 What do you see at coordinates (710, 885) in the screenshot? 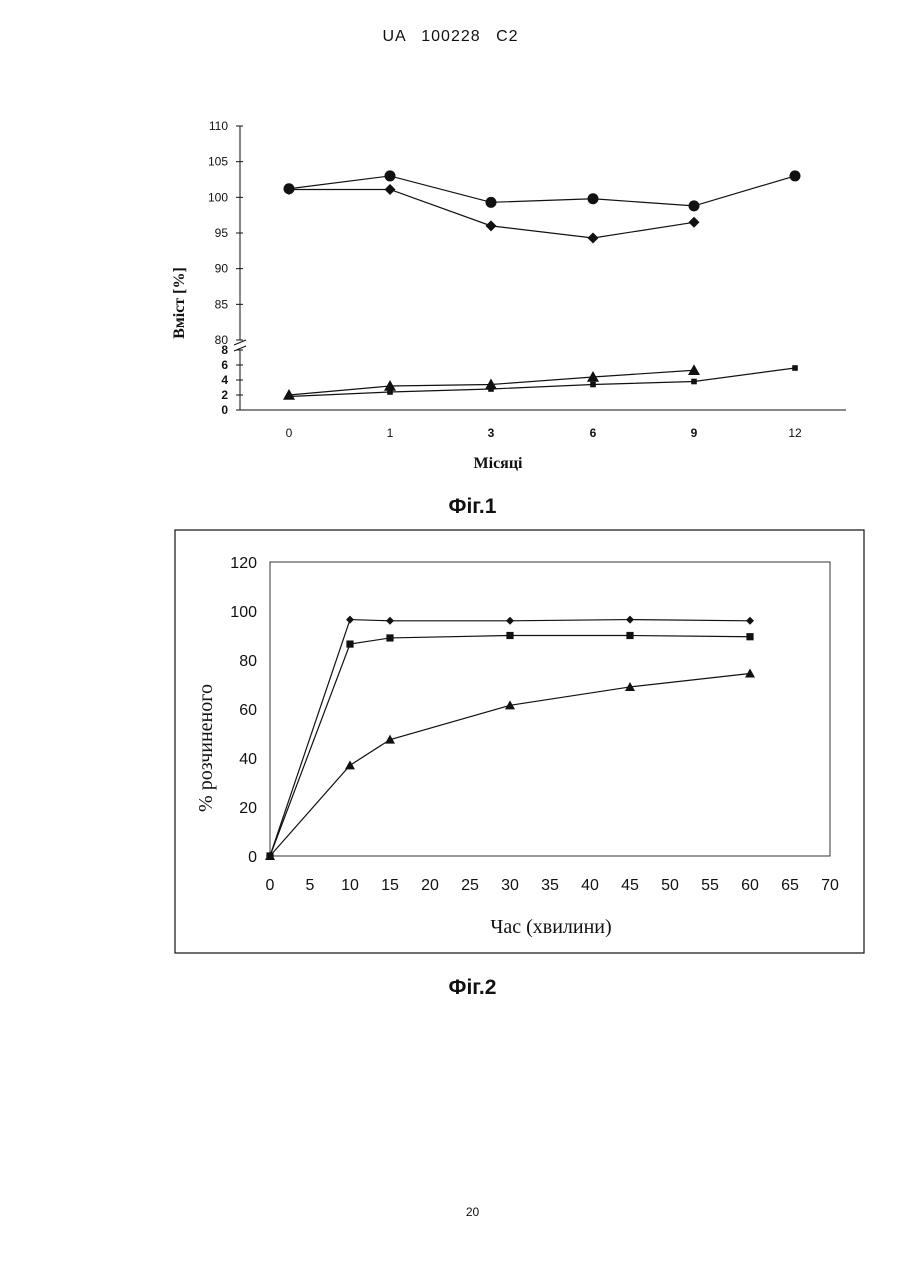
I see `fig2-x-tick-label: 55` at bounding box center [710, 885].